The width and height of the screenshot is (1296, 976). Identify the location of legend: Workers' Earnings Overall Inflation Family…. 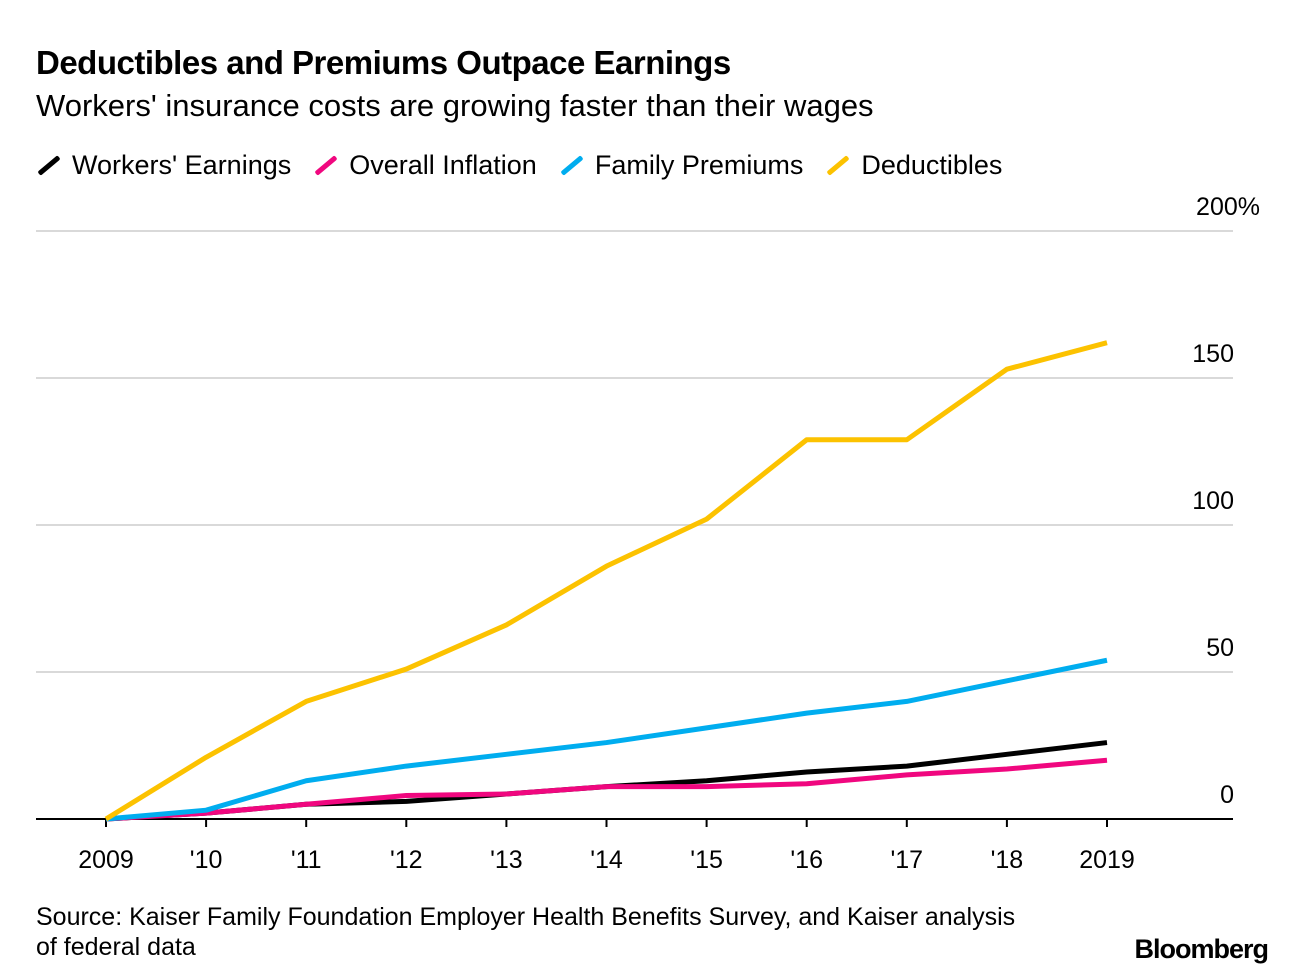
(519, 165).